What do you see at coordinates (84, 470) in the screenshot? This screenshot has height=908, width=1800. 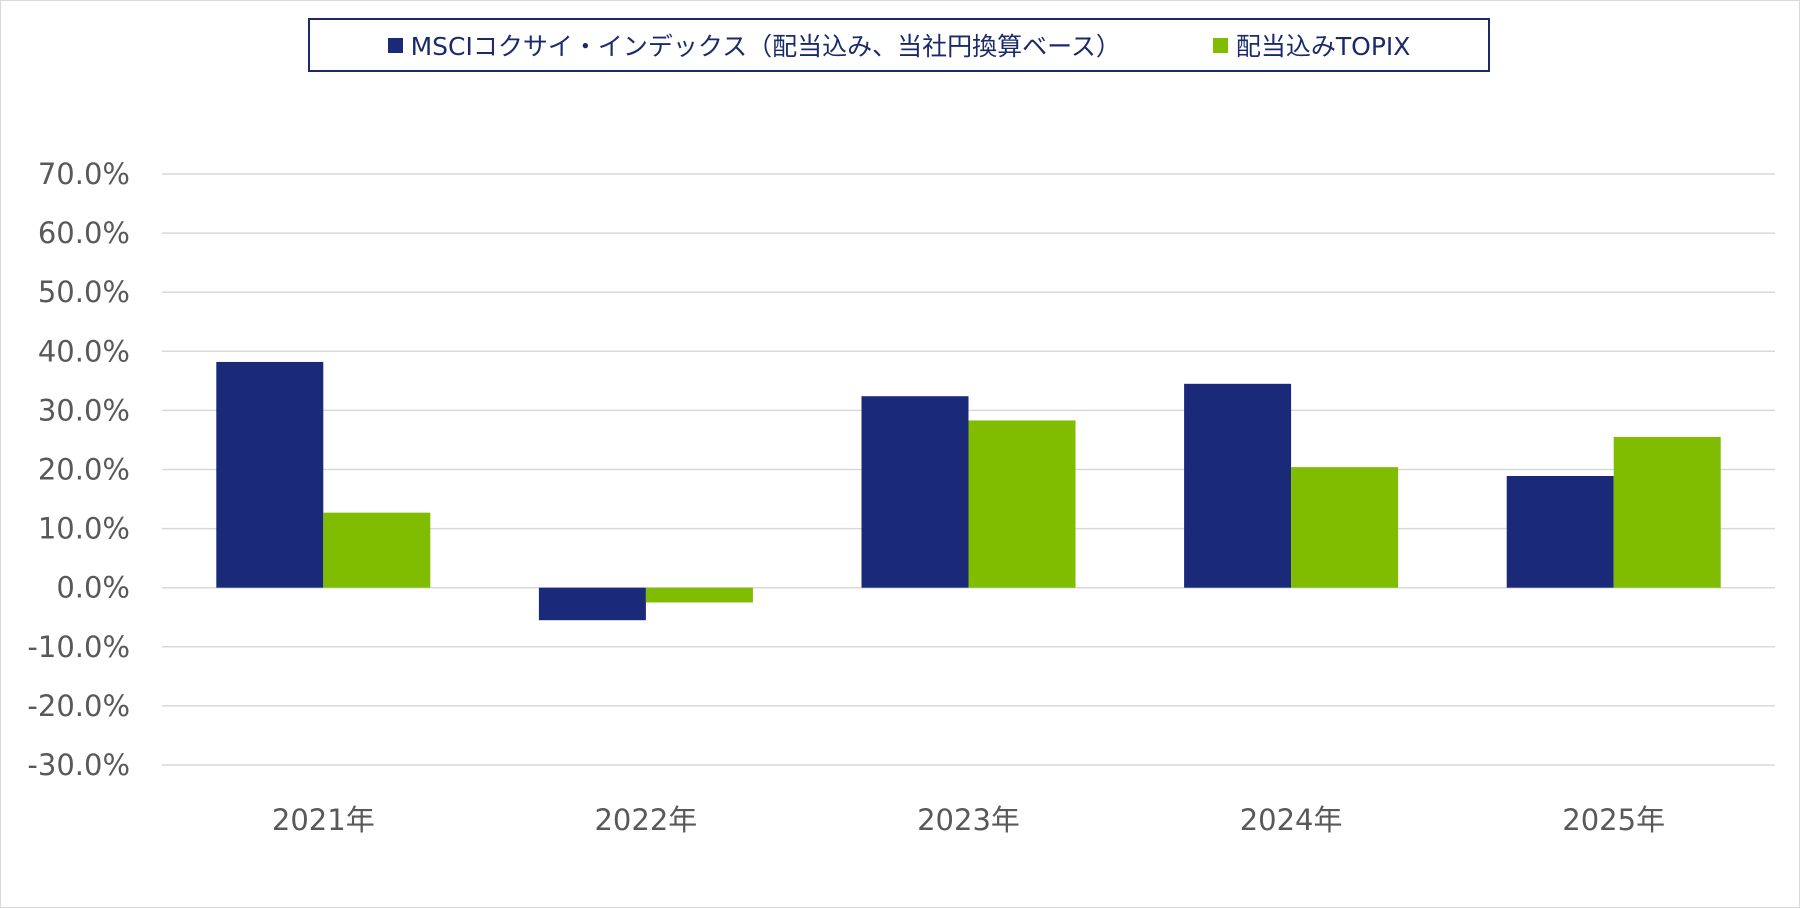 I see `y-tick-label: 20.0%` at bounding box center [84, 470].